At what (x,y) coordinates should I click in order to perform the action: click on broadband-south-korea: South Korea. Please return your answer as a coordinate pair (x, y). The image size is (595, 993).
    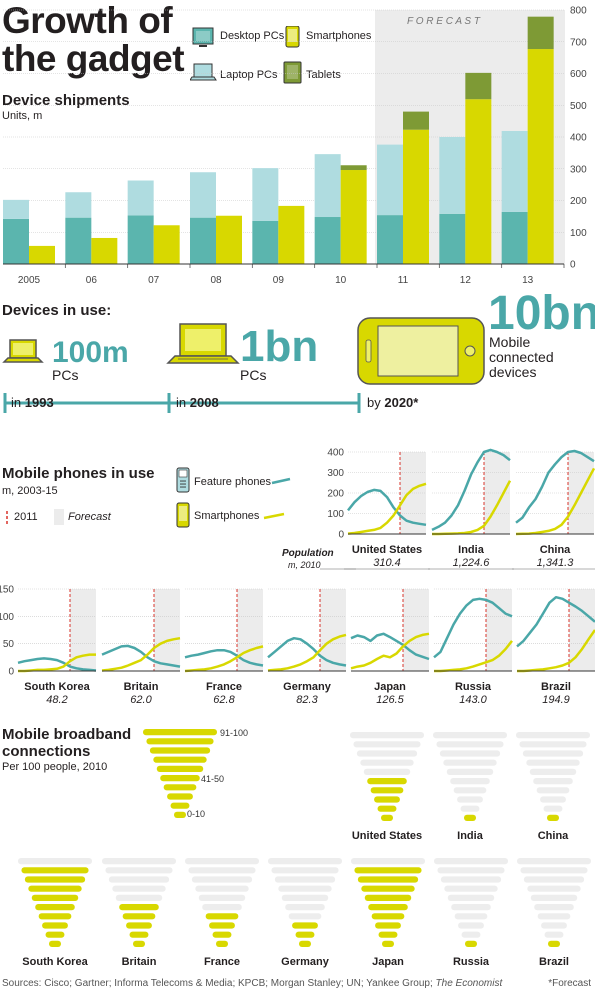
    Looking at the image, I should click on (55, 913).